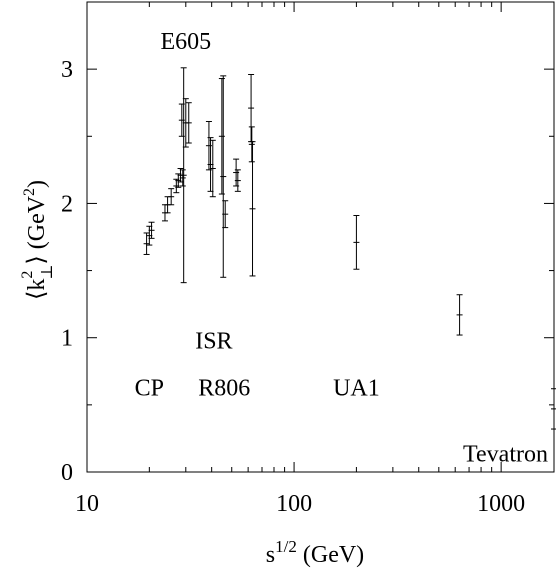  What do you see at coordinates (185, 42) in the screenshot?
I see `experiment-label: E605` at bounding box center [185, 42].